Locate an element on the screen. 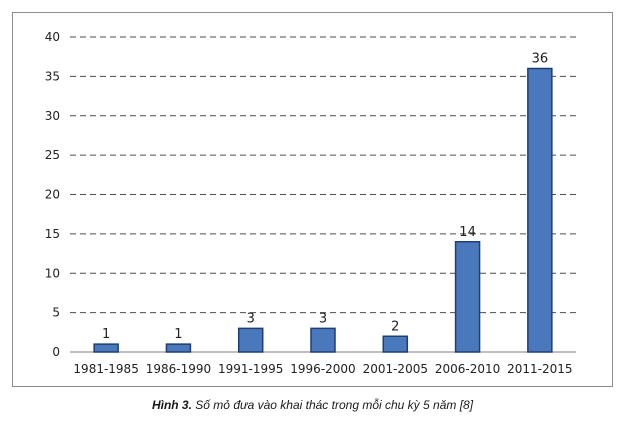  y-tick-label: 5 is located at coordinates (56, 313).